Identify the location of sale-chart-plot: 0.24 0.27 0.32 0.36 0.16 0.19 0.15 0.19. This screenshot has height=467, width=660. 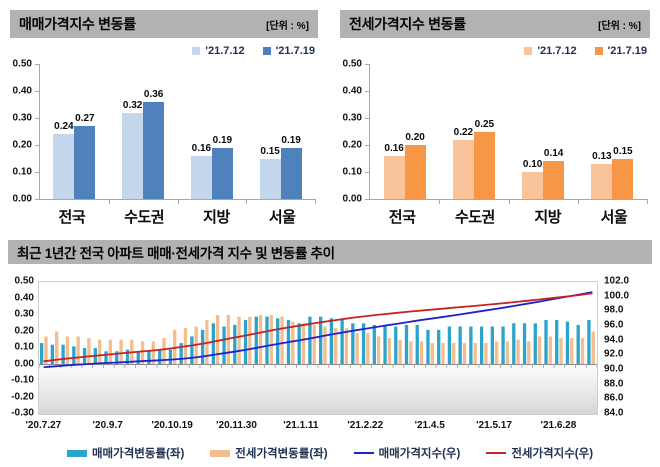
(175, 134).